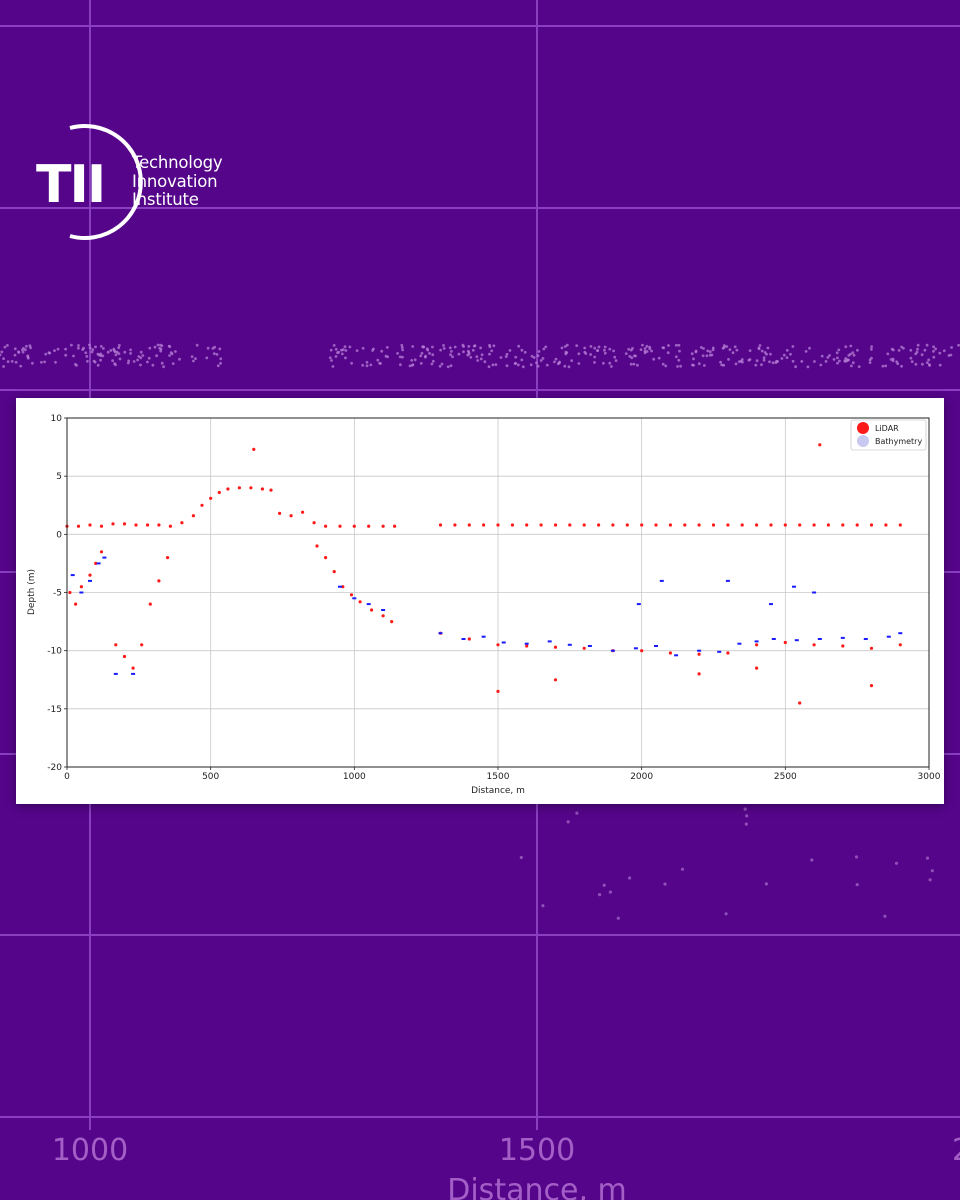 This screenshot has height=1200, width=960. I want to click on y-tick-label: -5, so click(57, 594).